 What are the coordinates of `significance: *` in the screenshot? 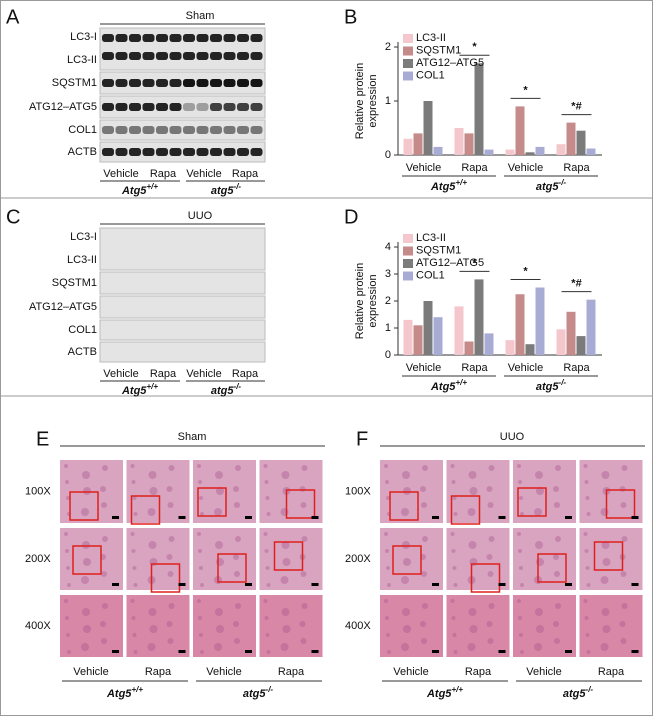 It's located at (474, 47).